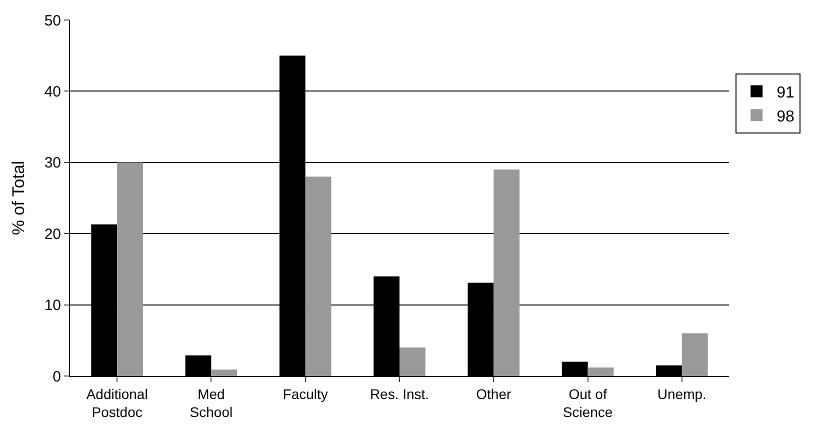 The image size is (813, 446). Describe the element at coordinates (52, 21) in the screenshot. I see `y-tick-label: 50` at that location.